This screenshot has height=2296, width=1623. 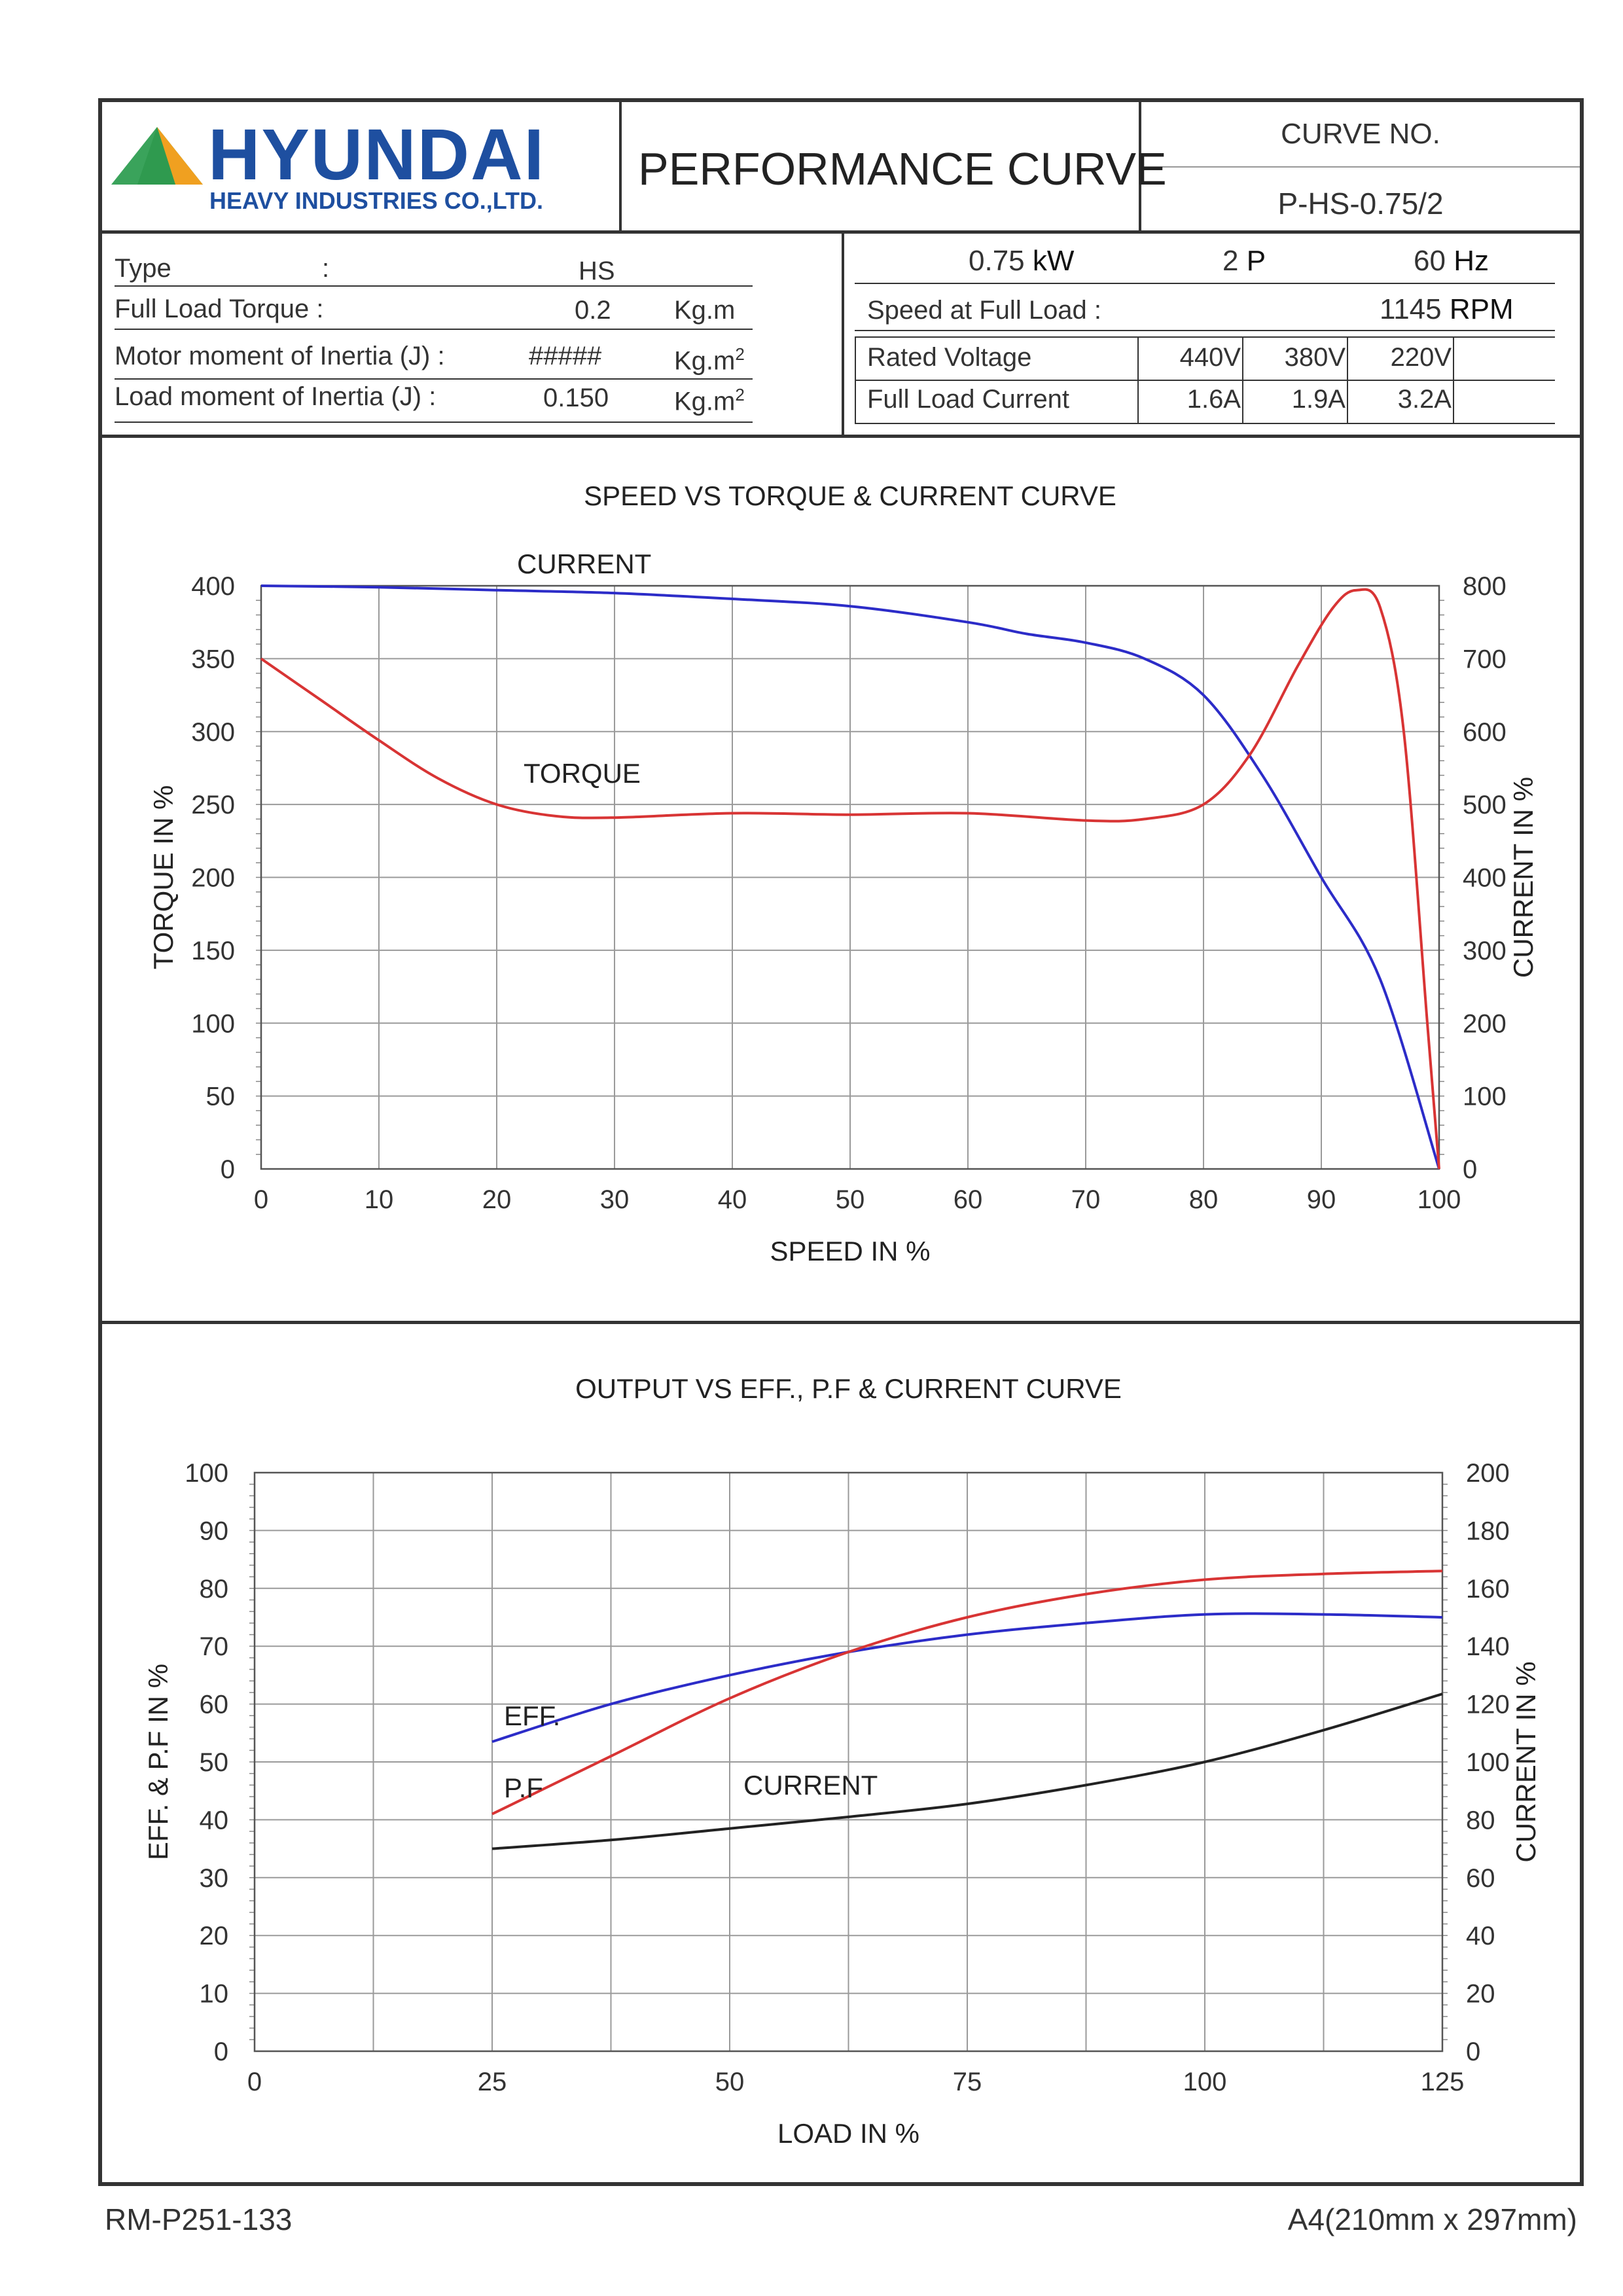 I want to click on header-divider, so click(x=841, y=232).